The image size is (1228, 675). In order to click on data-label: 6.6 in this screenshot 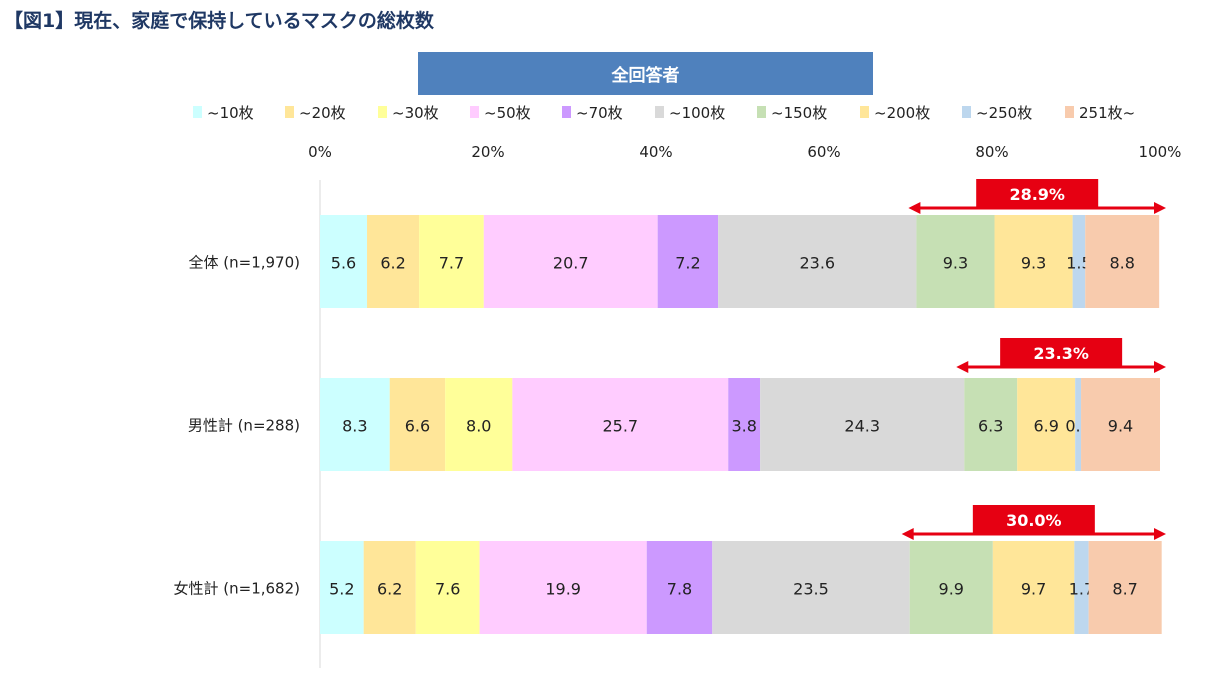, I will do `click(417, 426)`.